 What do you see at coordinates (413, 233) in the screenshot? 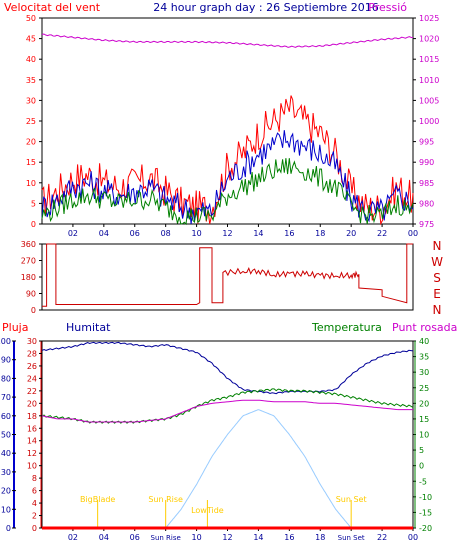
I see `x-tick-label: 00` at bounding box center [413, 233].